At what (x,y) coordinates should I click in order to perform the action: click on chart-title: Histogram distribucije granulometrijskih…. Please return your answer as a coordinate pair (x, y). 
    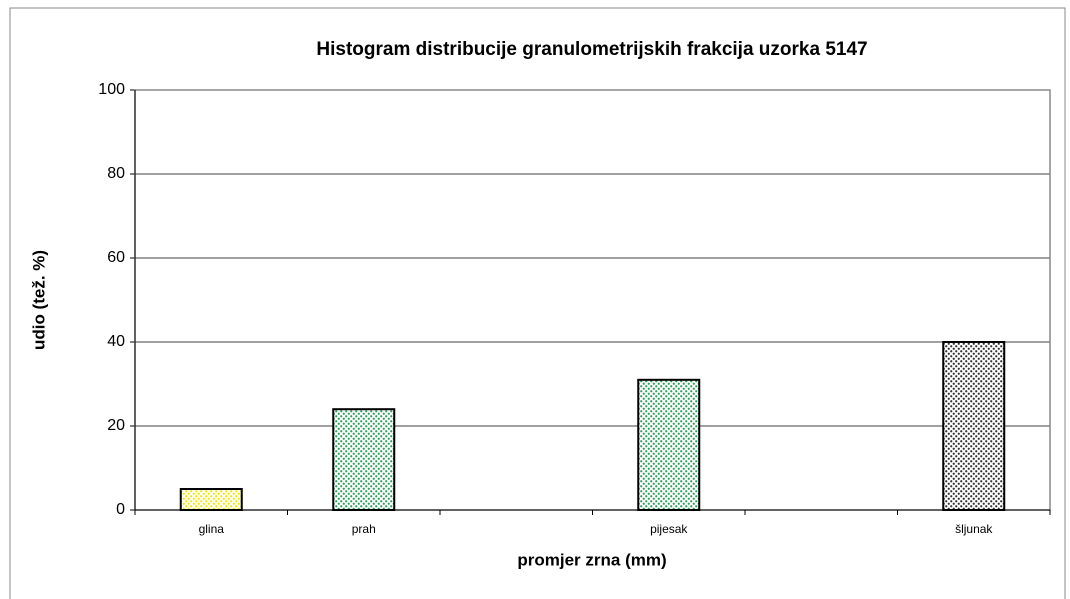
    Looking at the image, I should click on (591, 49).